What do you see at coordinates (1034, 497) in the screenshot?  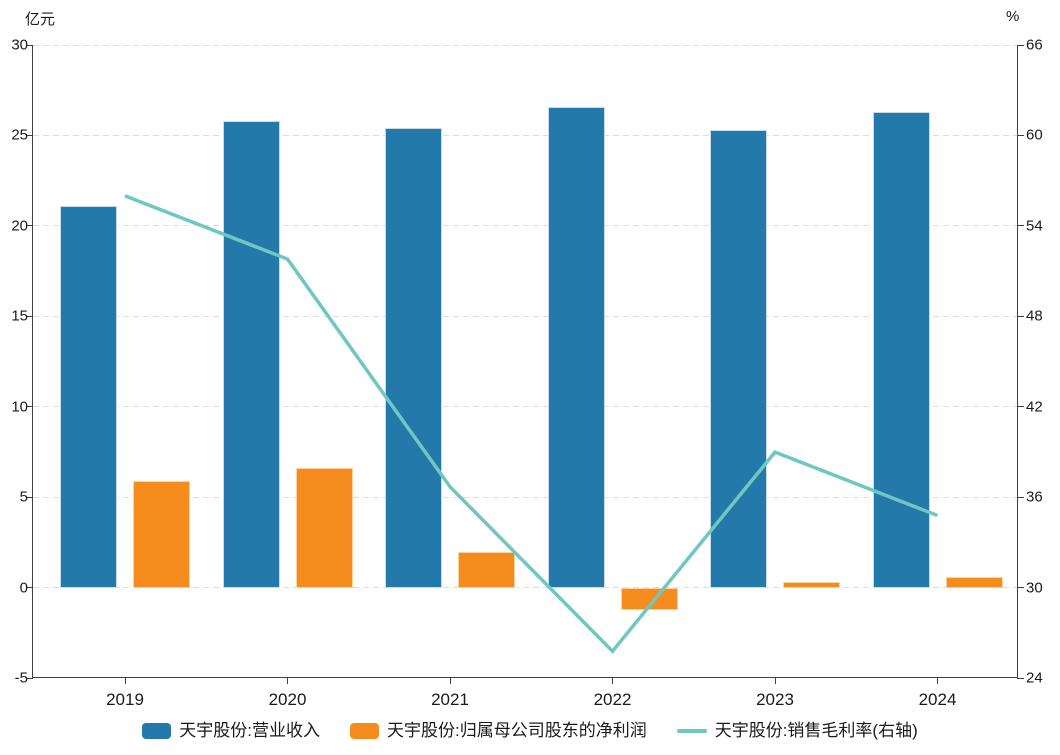 I see `right-axis-tick-label: 36` at bounding box center [1034, 497].